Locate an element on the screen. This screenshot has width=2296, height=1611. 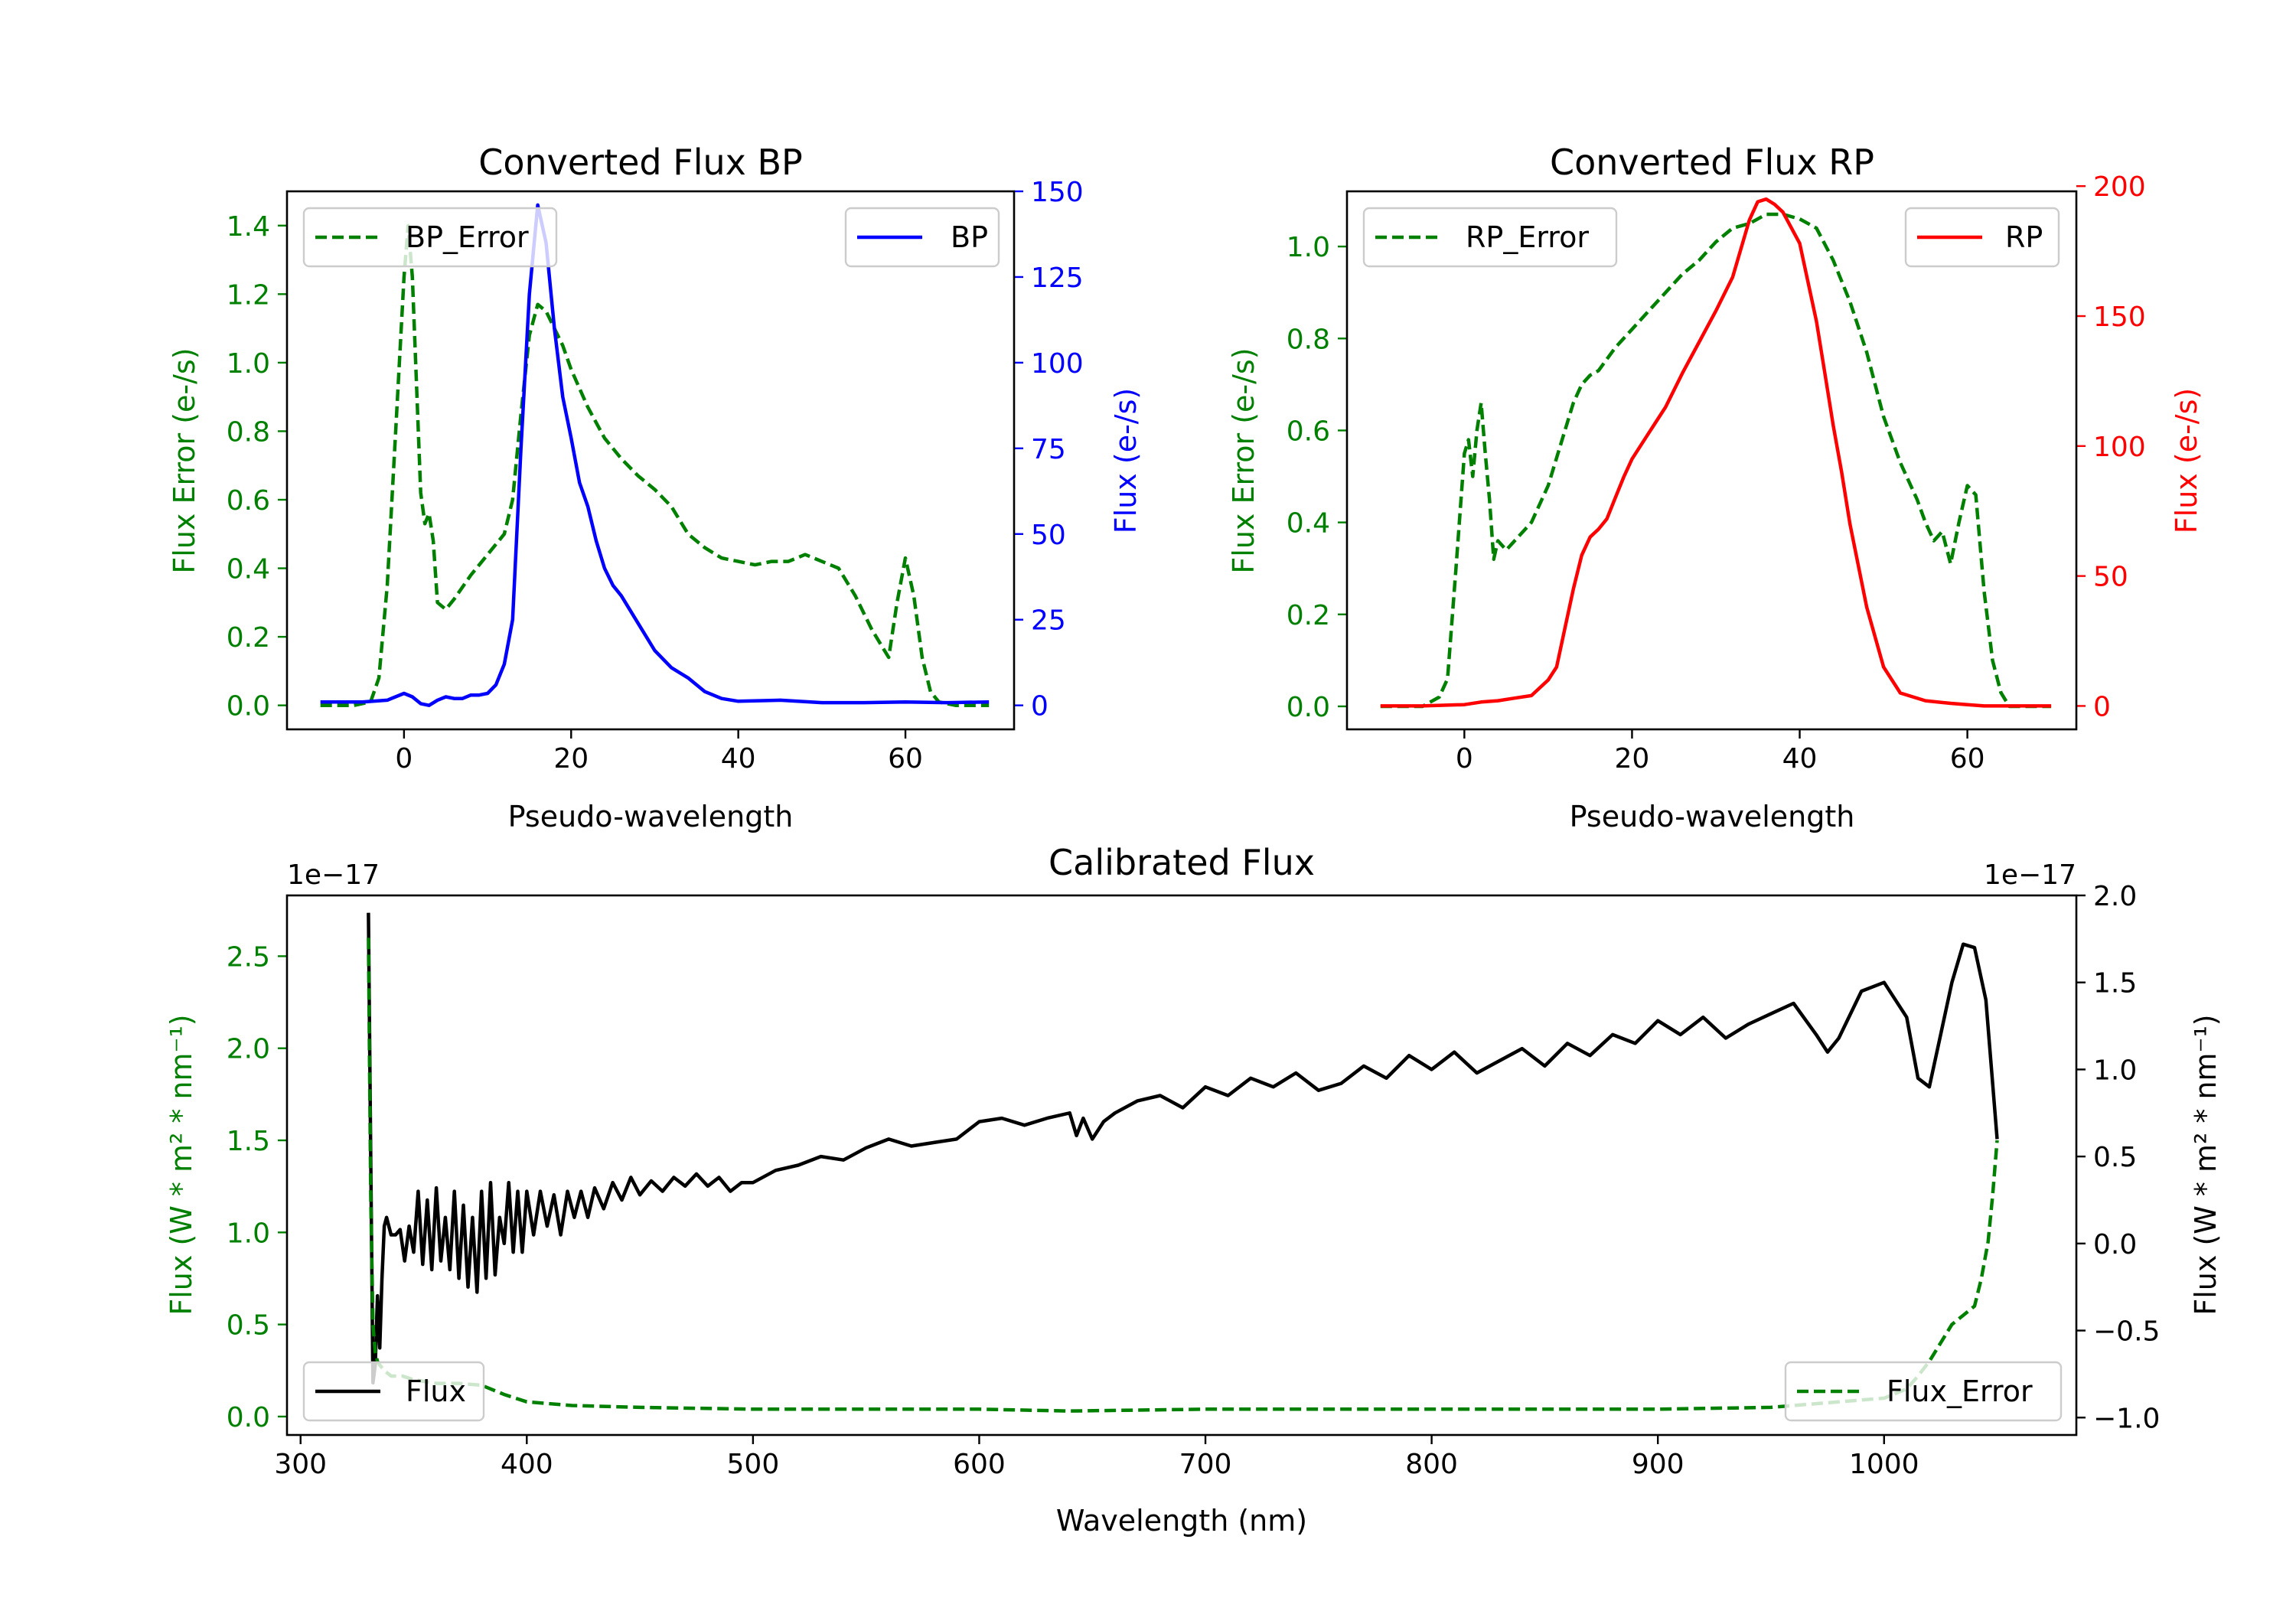
rp-y-left-tick-label: 0.6 is located at coordinates (1308, 431).